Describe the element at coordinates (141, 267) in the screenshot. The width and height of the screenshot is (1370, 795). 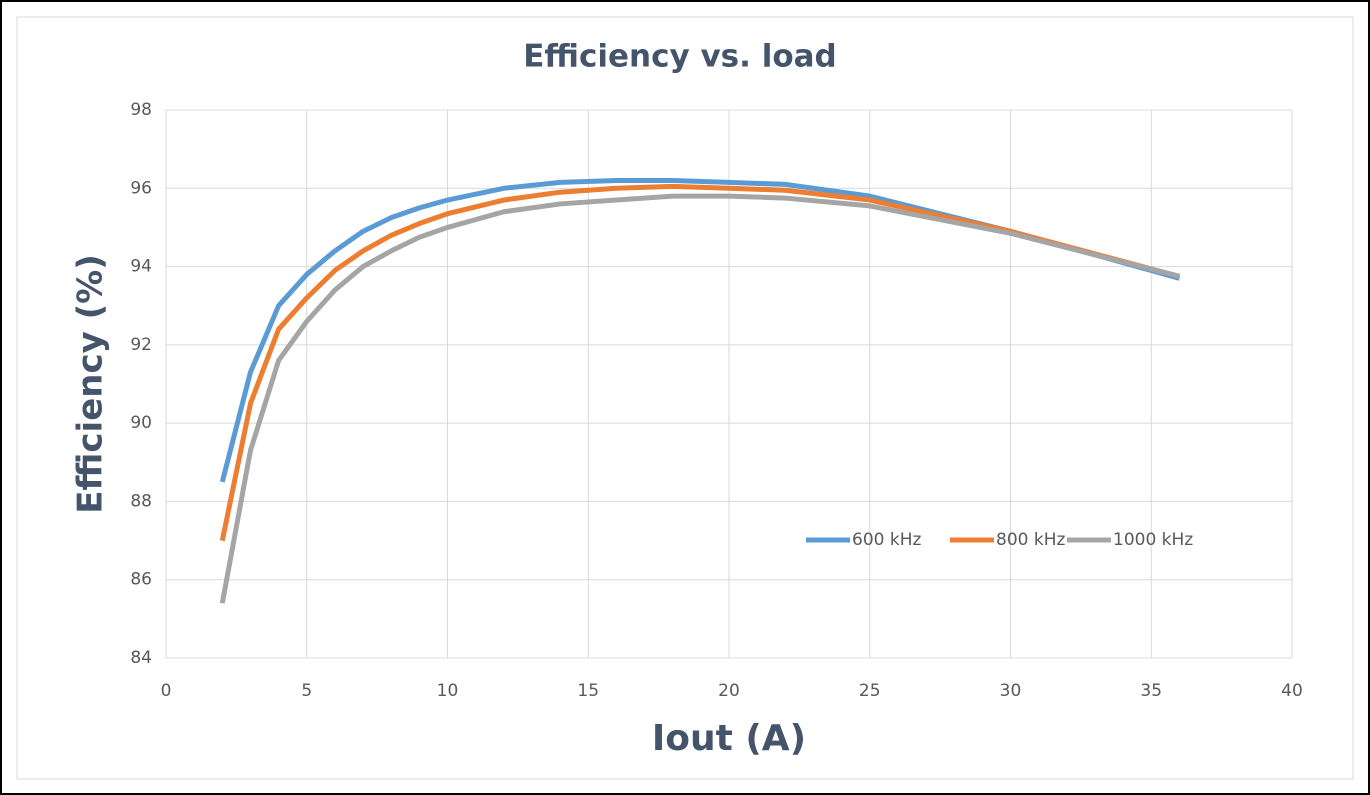
I see `y-tick-label: 94` at that location.